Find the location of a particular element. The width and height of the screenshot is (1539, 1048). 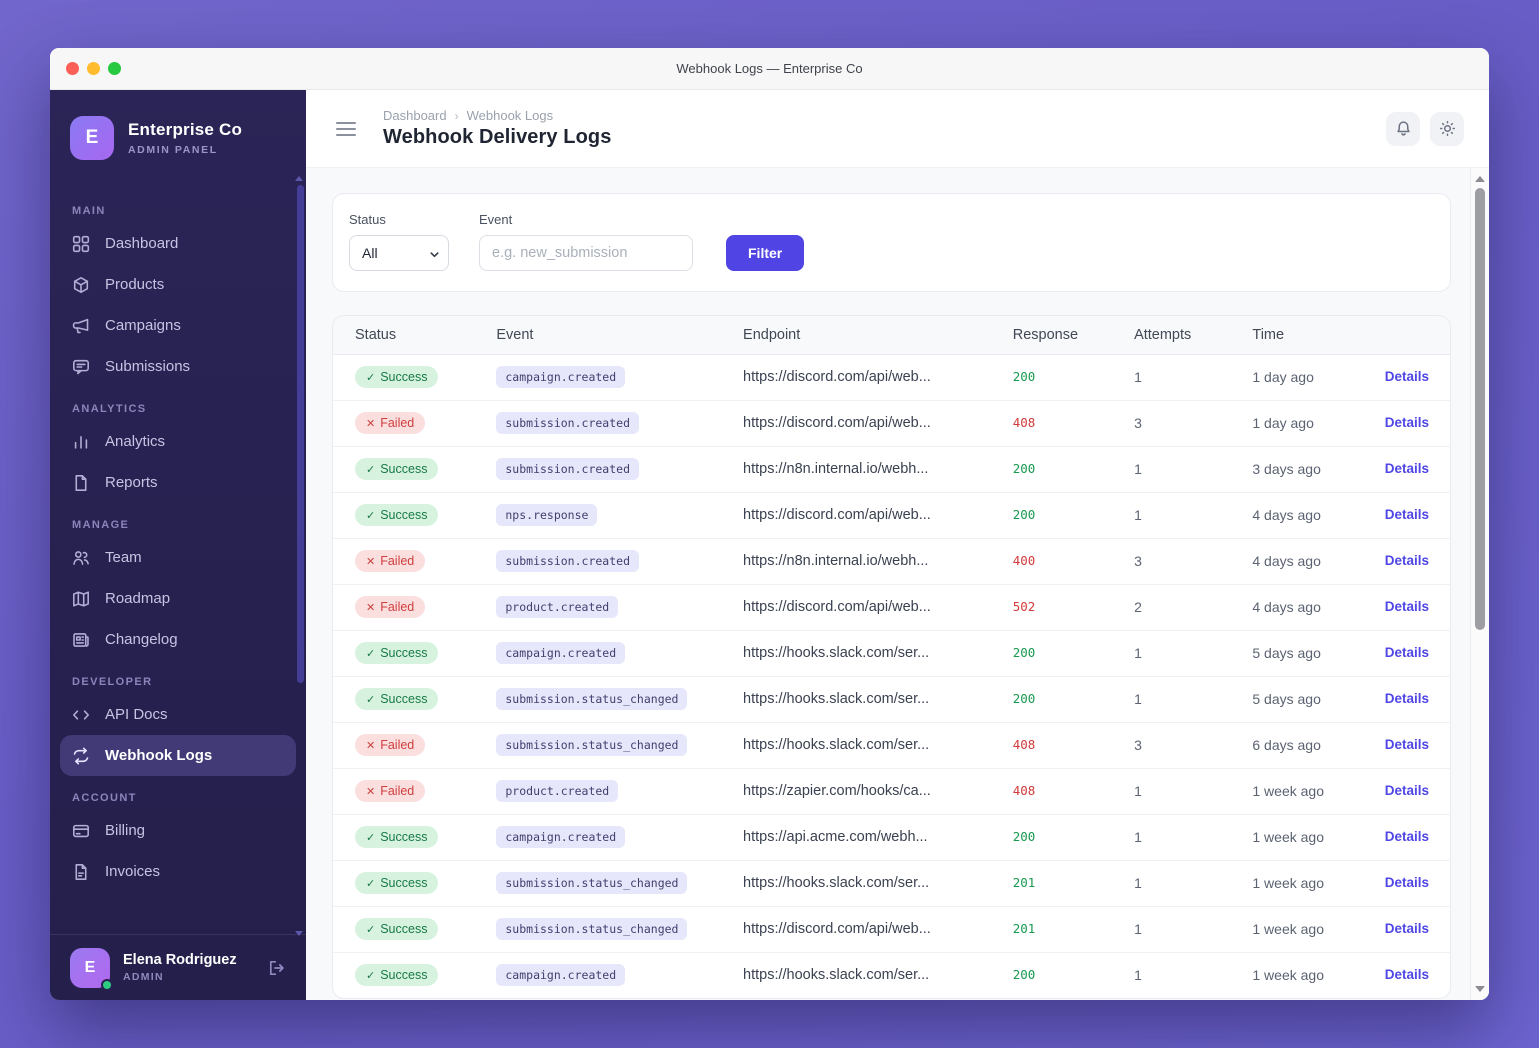

status-badge: ✓ Success is located at coordinates (397, 975).